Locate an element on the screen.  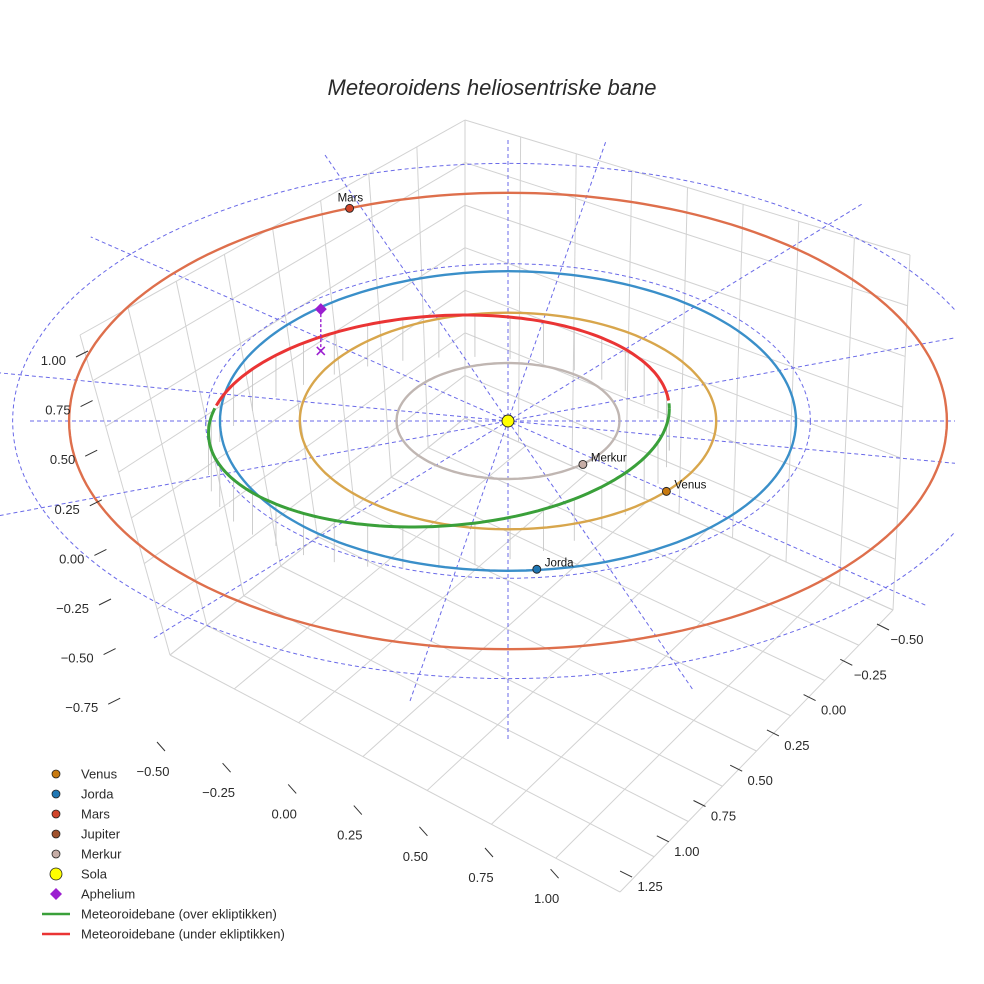
z-tick-label: −0.75 is located at coordinates (81, 707).